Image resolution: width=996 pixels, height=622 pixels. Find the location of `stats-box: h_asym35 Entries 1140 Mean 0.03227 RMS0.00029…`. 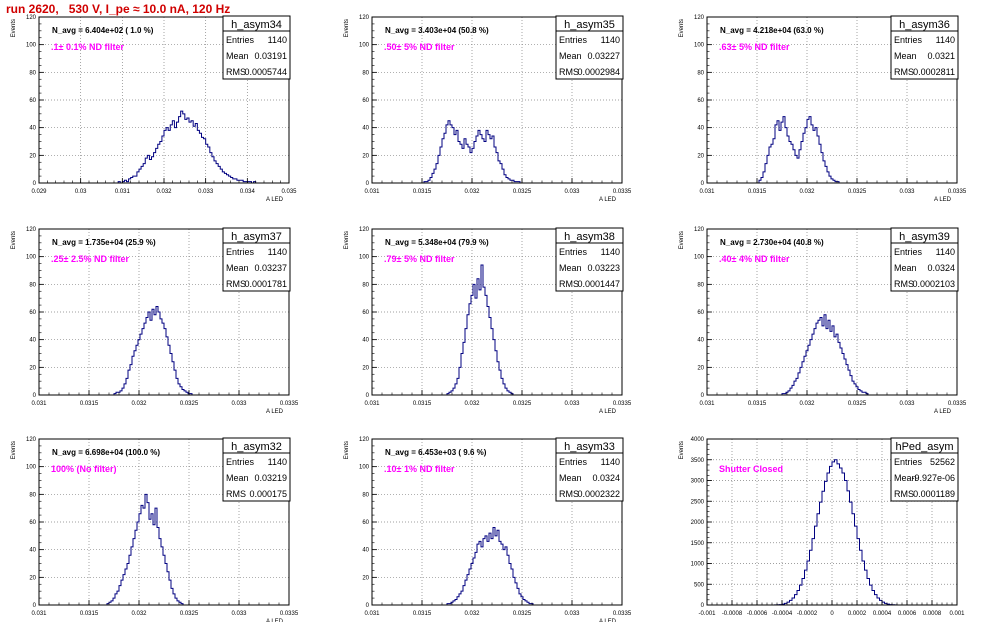

stats-box: h_asym35 Entries 1140 Mean 0.03227 RMS0.00029… is located at coordinates (589, 47).